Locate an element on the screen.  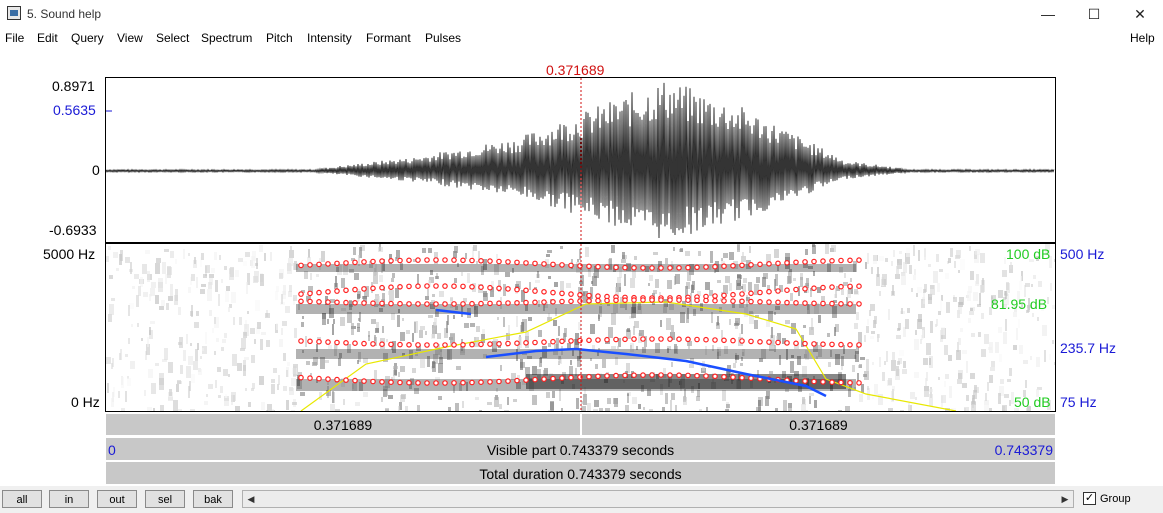
menu-query: Query is located at coordinates (87, 38).